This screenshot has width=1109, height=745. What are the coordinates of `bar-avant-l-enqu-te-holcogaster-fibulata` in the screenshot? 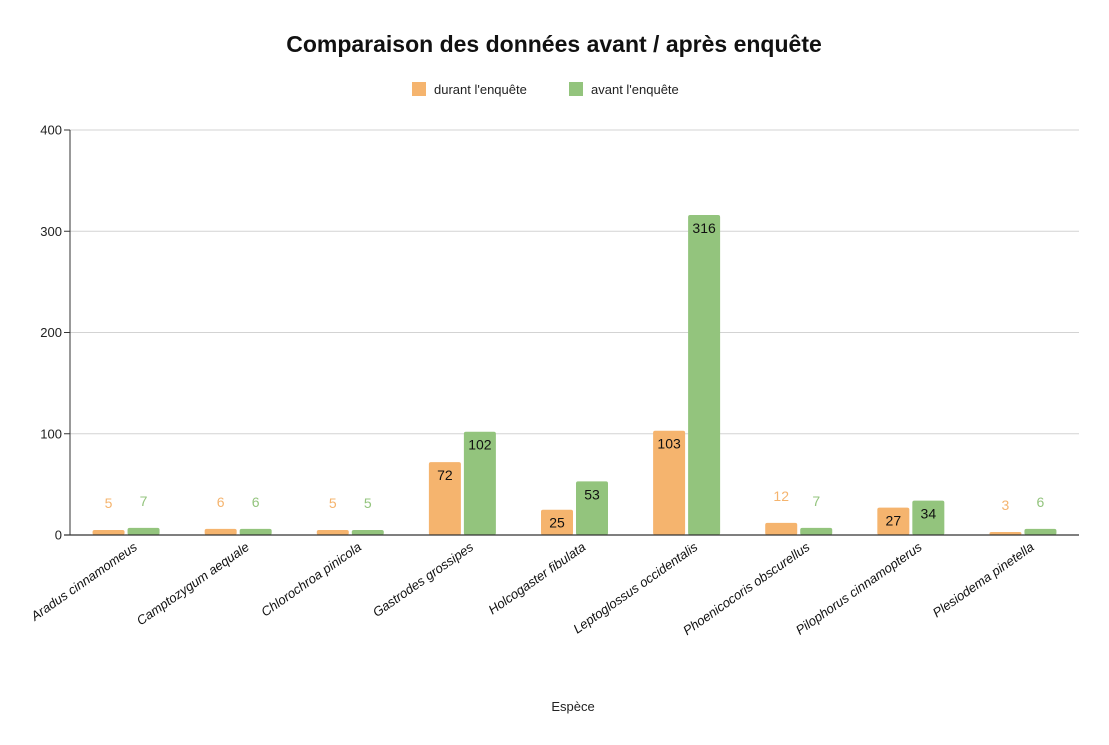 It's located at (592, 508).